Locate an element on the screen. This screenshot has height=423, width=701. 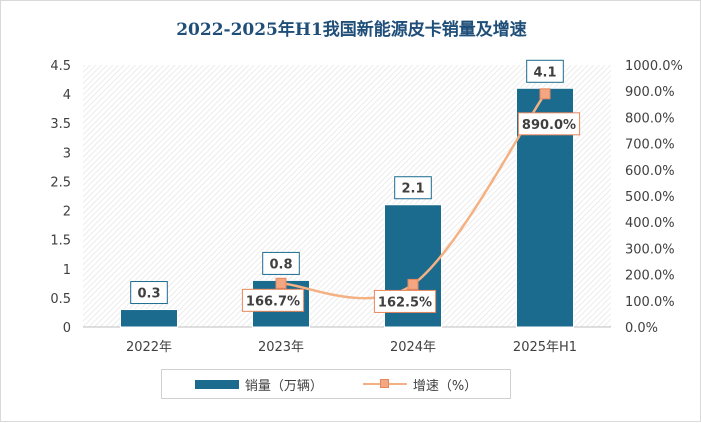
legend-label-sales: 销量（万辆） is located at coordinates (283, 386).